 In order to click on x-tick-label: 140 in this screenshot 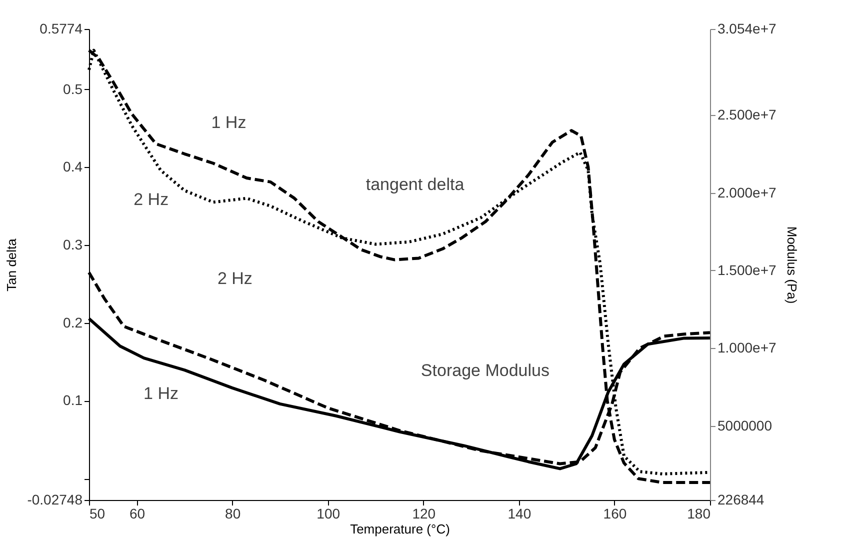, I will do `click(520, 514)`.